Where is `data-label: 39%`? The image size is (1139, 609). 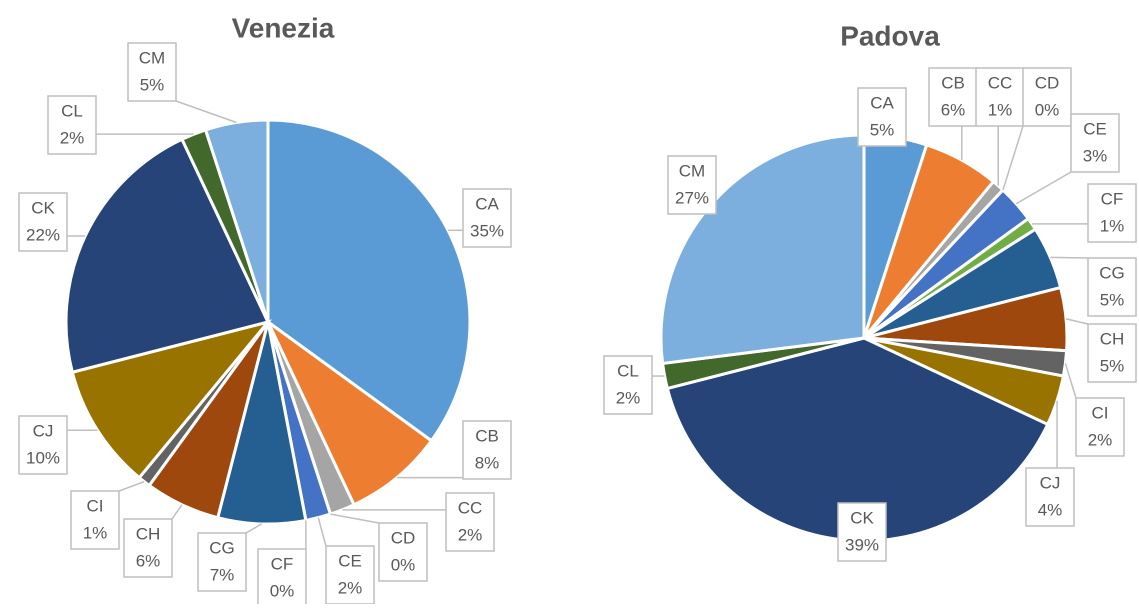 data-label: 39% is located at coordinates (862, 544).